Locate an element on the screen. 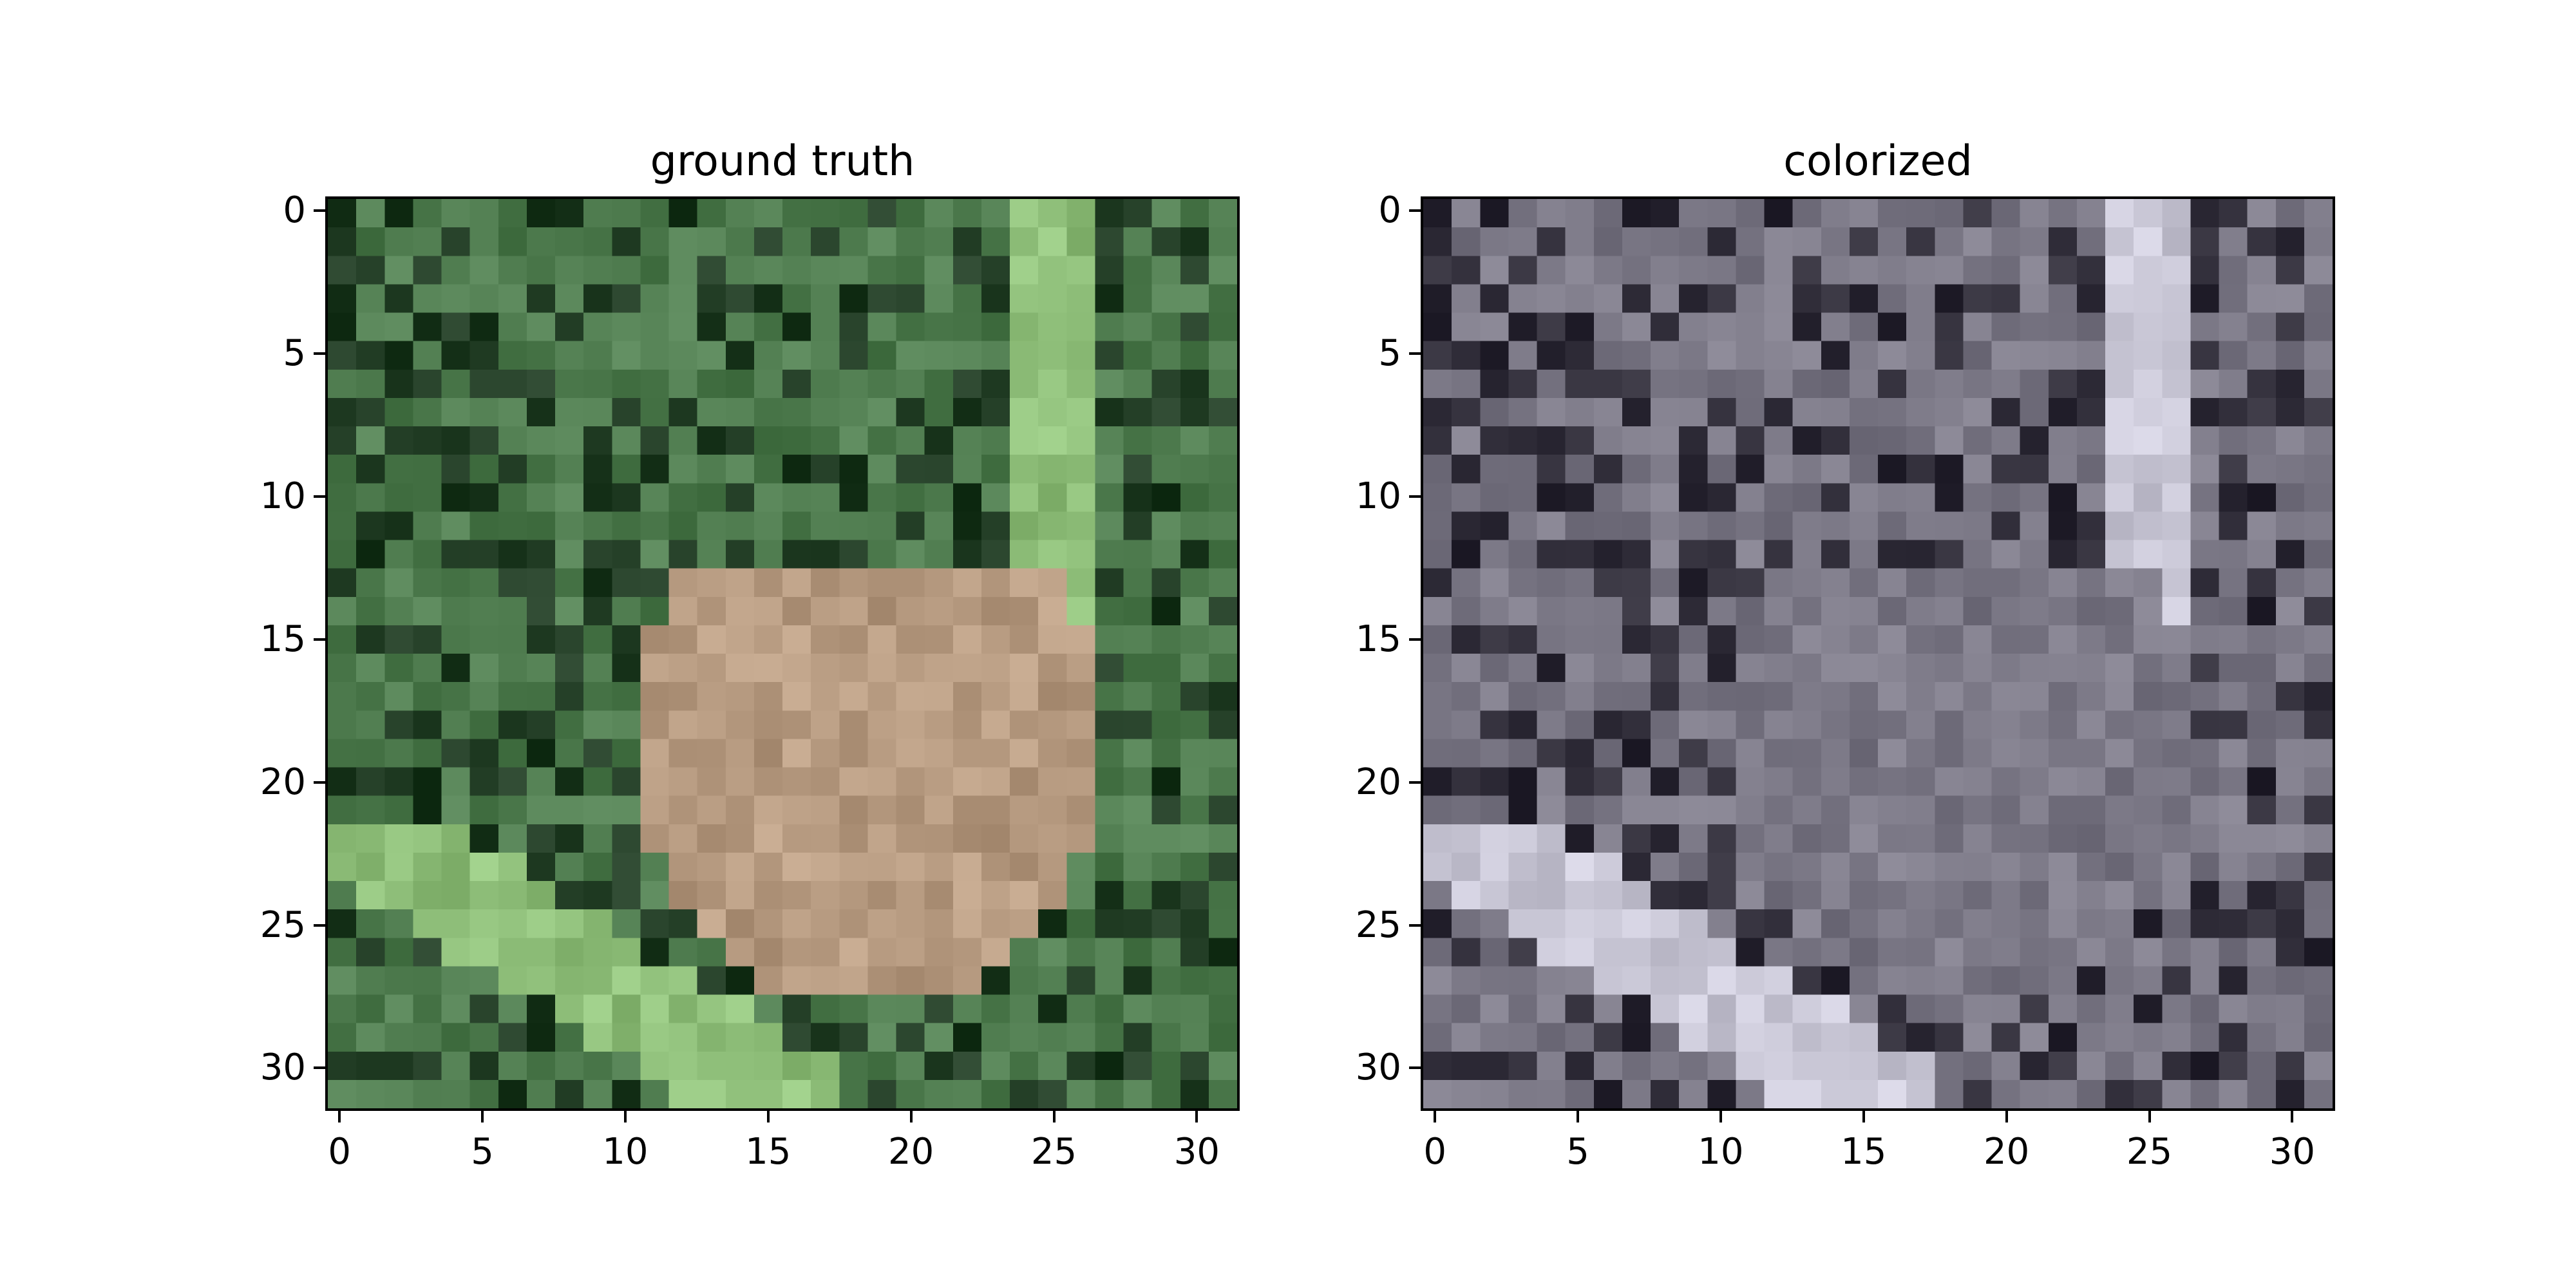 This screenshot has width=2576, height=1288. panel-title: colorized is located at coordinates (1878, 161).